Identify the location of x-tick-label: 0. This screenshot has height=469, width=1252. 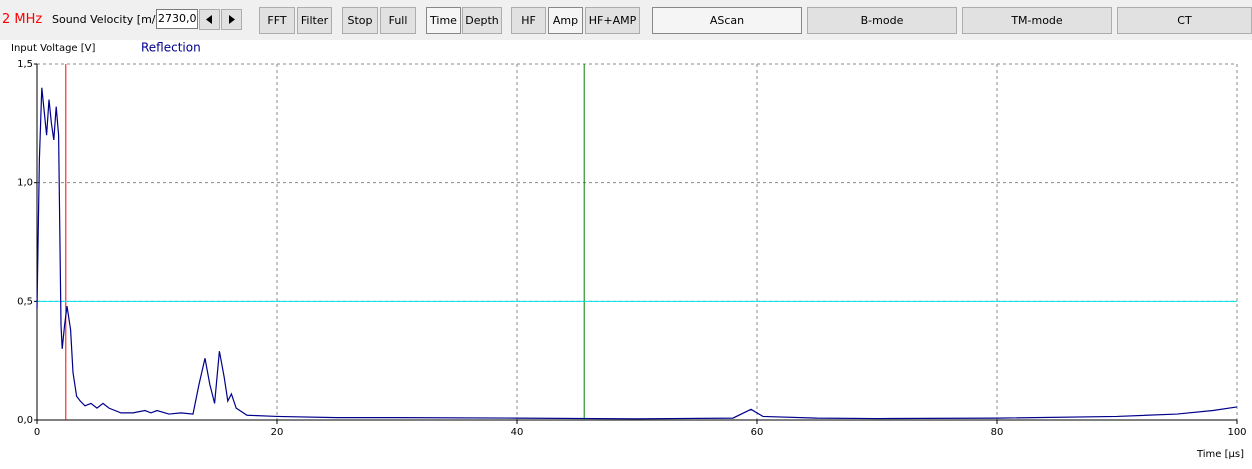
(37, 432).